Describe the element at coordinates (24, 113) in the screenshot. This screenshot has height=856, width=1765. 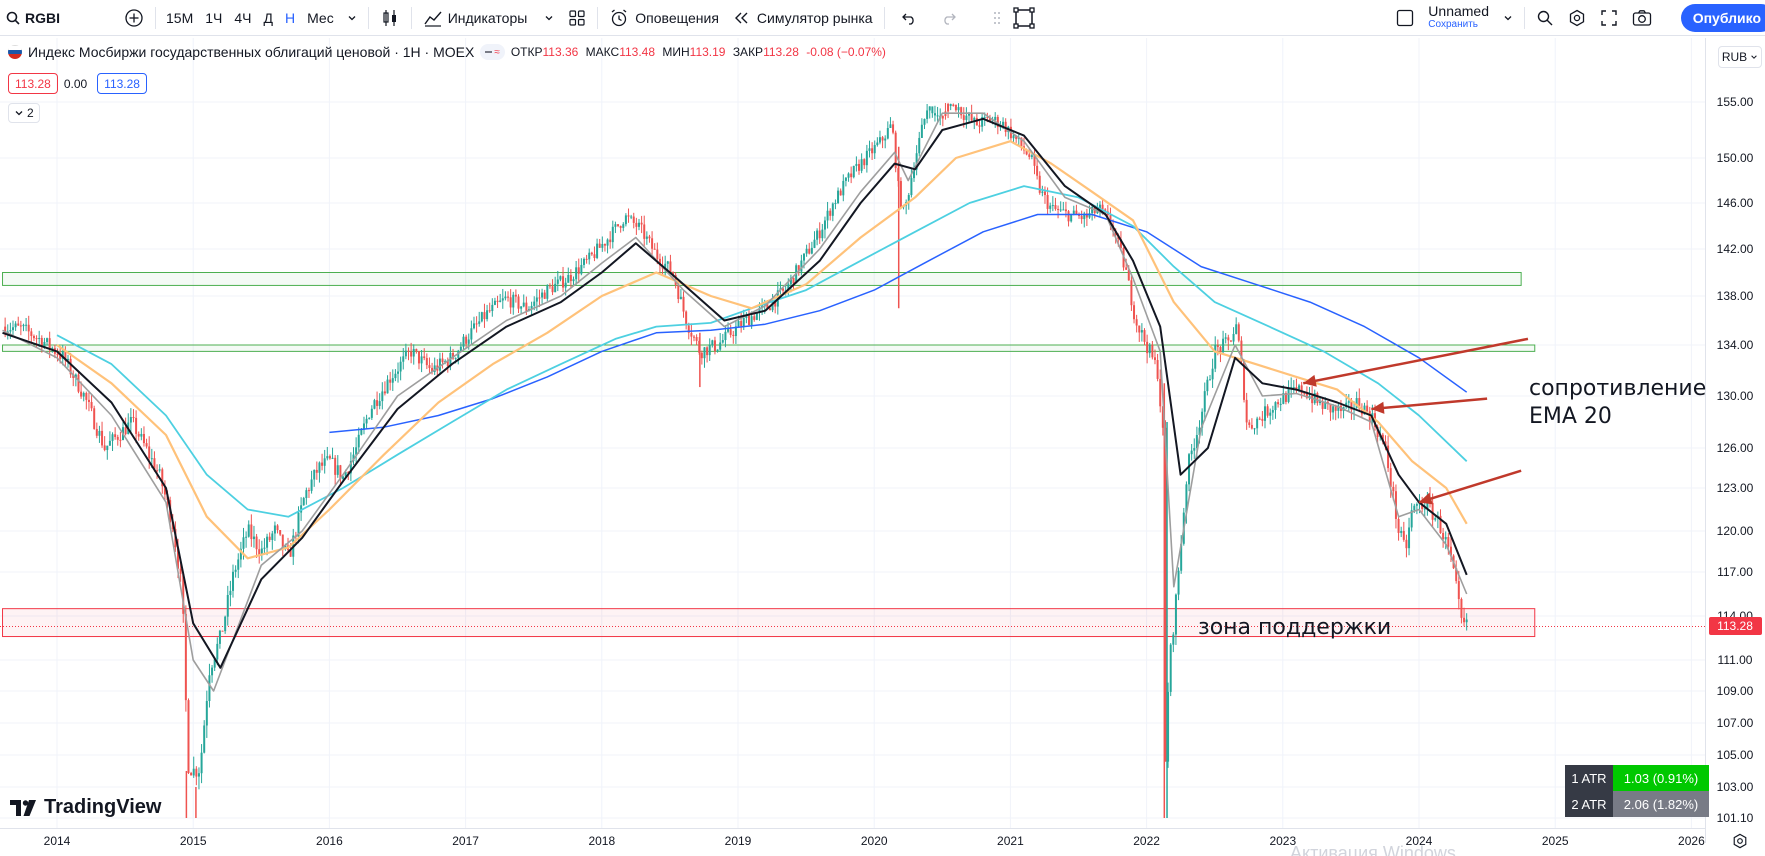
I see `indicators-collapse-button: 2` at that location.